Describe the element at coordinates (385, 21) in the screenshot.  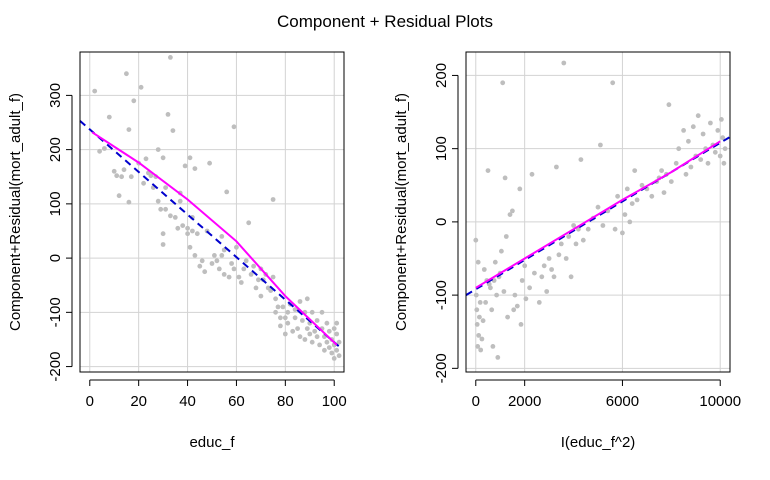
I see `figure-title: Component + Residual Plots` at that location.